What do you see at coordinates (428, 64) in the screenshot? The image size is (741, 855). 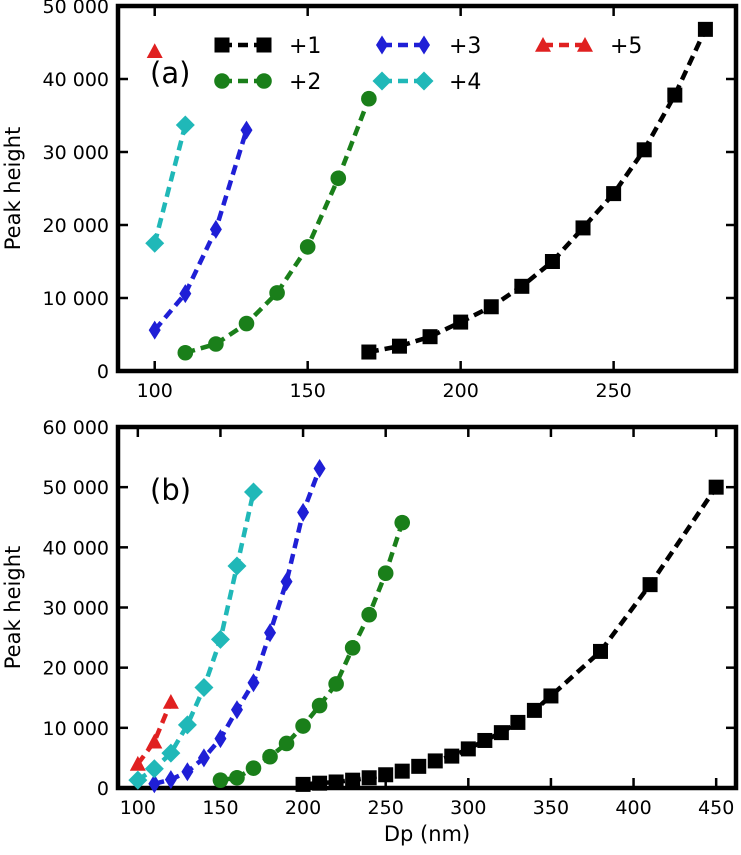 I see `legend: +1 +2 +3 +4 +5` at bounding box center [428, 64].